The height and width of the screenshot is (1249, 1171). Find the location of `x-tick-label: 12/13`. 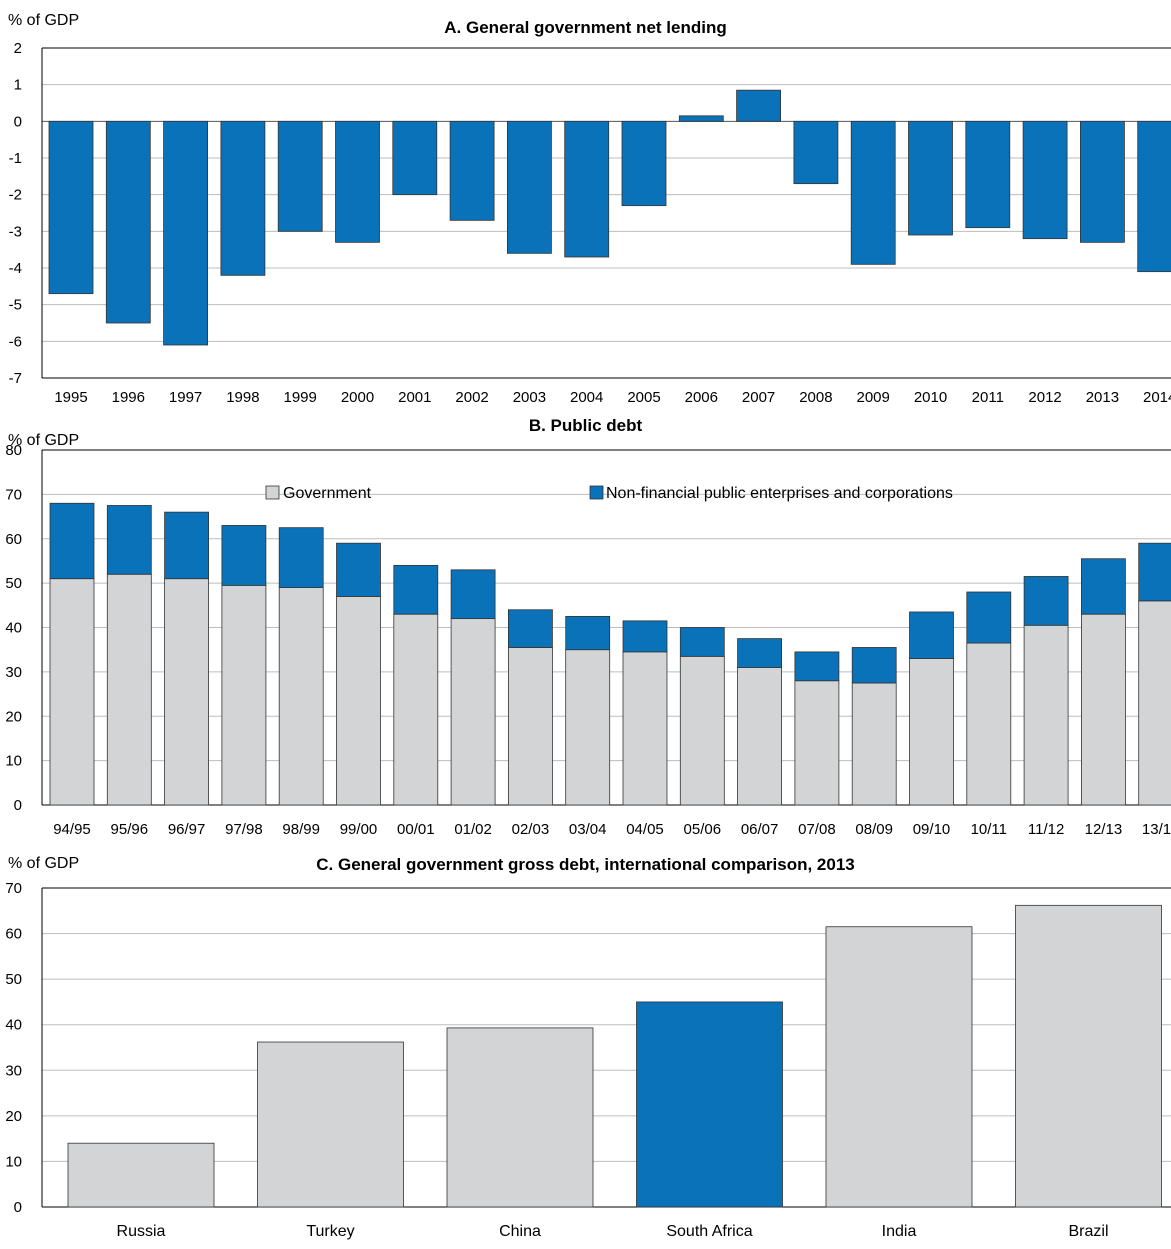

x-tick-label: 12/13 is located at coordinates (1104, 829).